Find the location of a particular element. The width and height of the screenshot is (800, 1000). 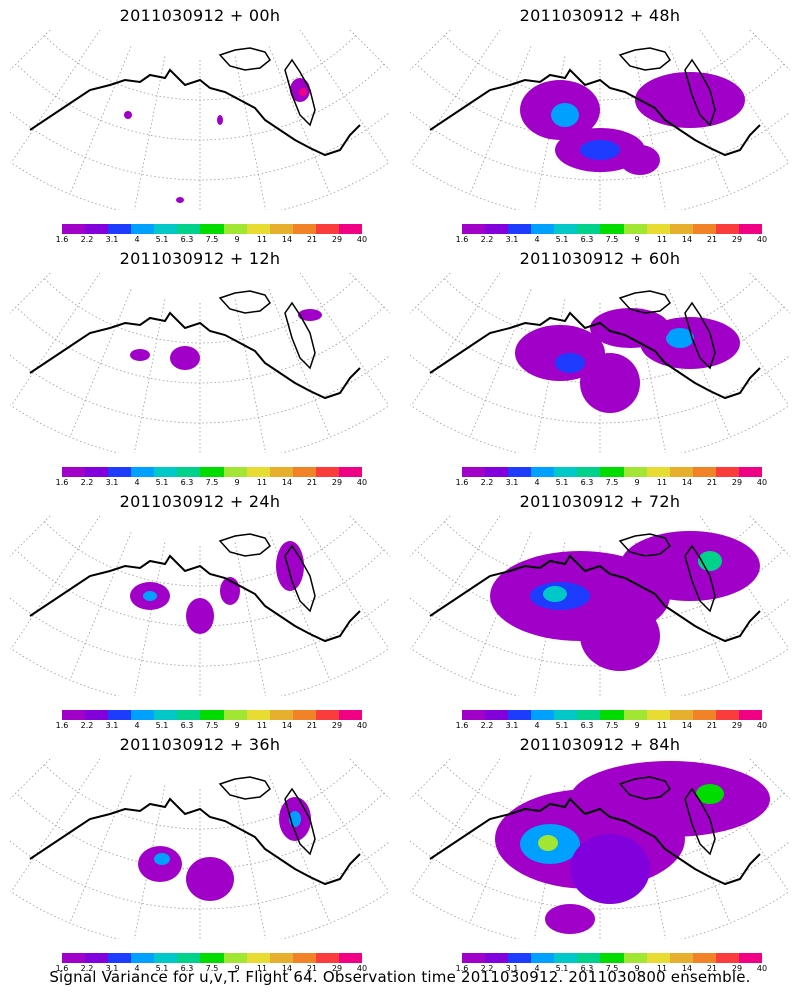

colorbar-tick-label: 2.2 is located at coordinates (87, 239).